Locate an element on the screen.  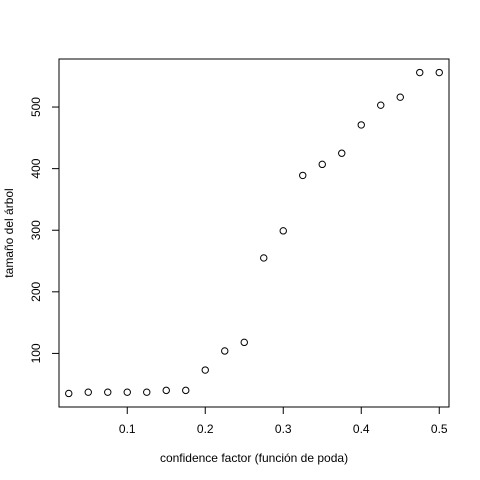
x-tick-label: 0.2 is located at coordinates (205, 429).